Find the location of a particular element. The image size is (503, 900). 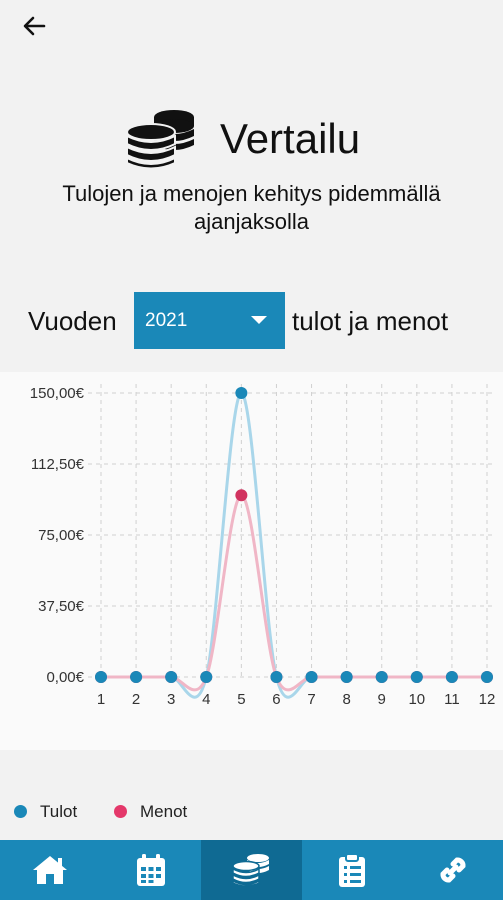

title-row: Vertailu is located at coordinates (251, 140).